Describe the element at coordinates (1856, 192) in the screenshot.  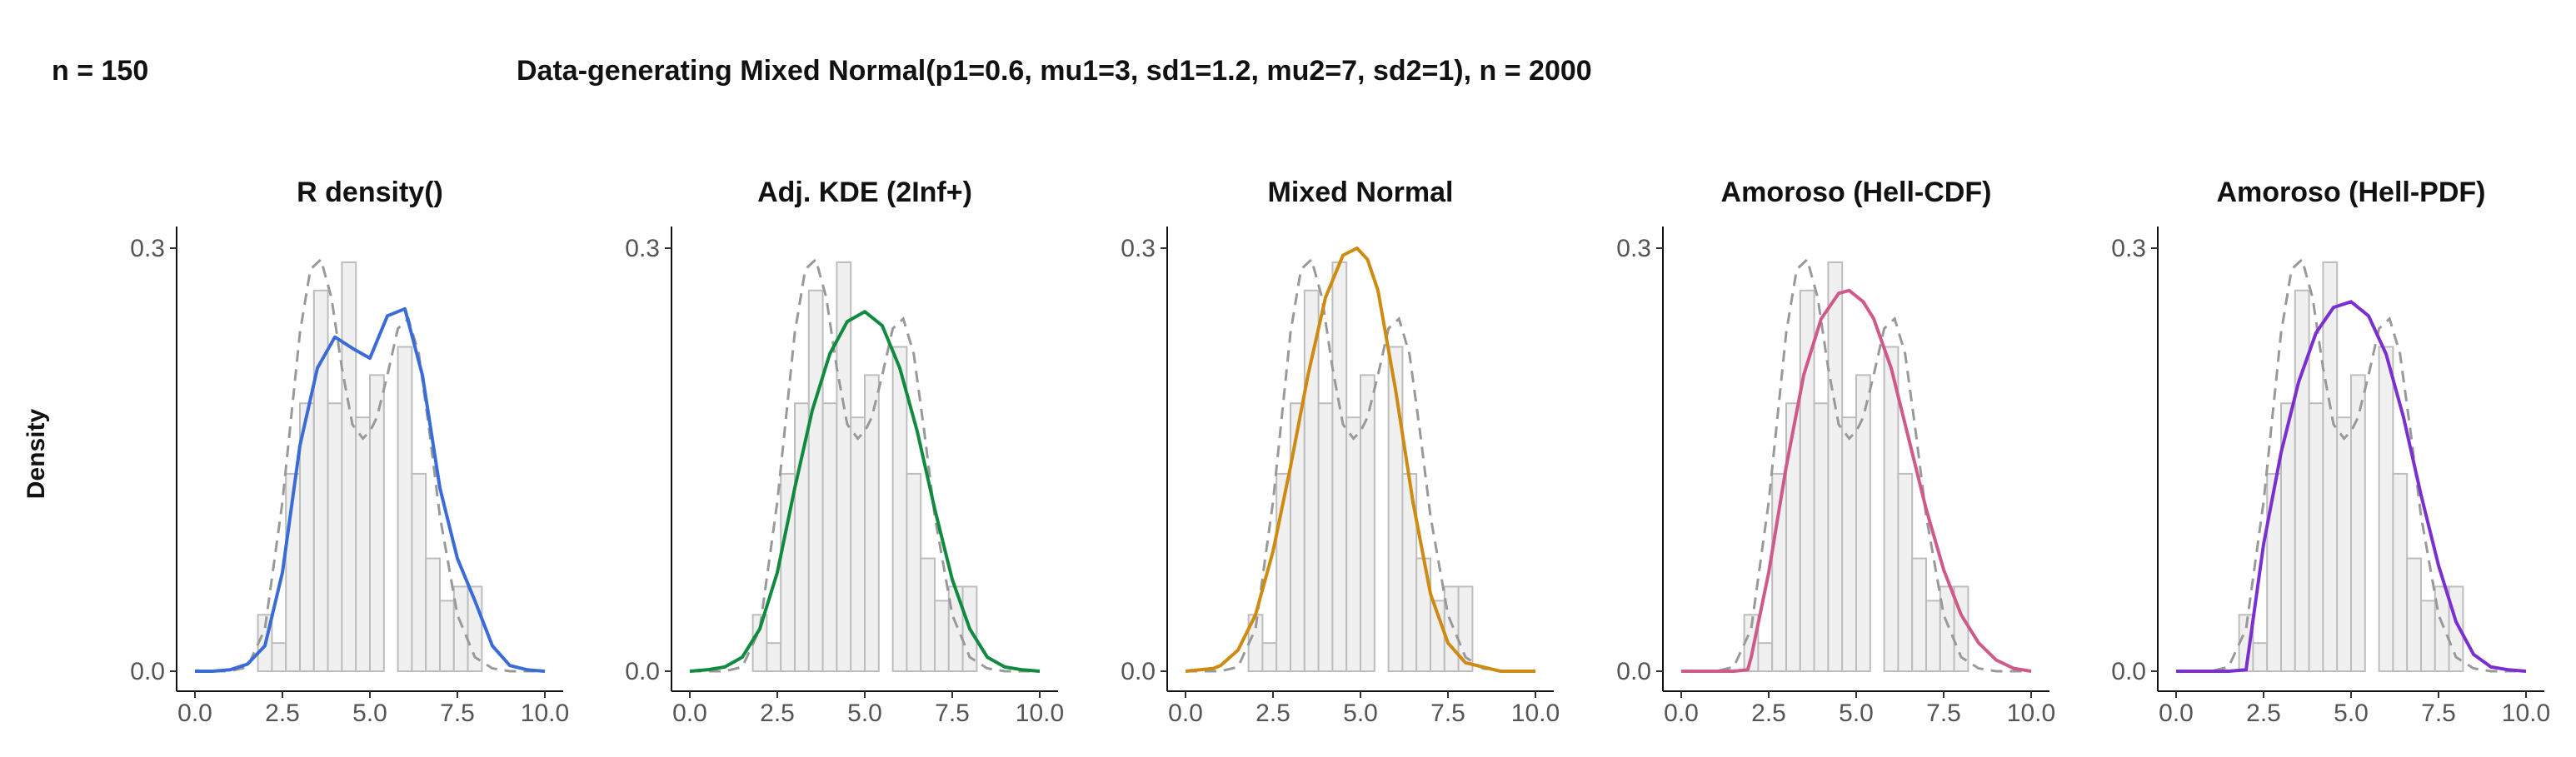
I see `panel-title: Amoroso (Hell-CDF)` at that location.